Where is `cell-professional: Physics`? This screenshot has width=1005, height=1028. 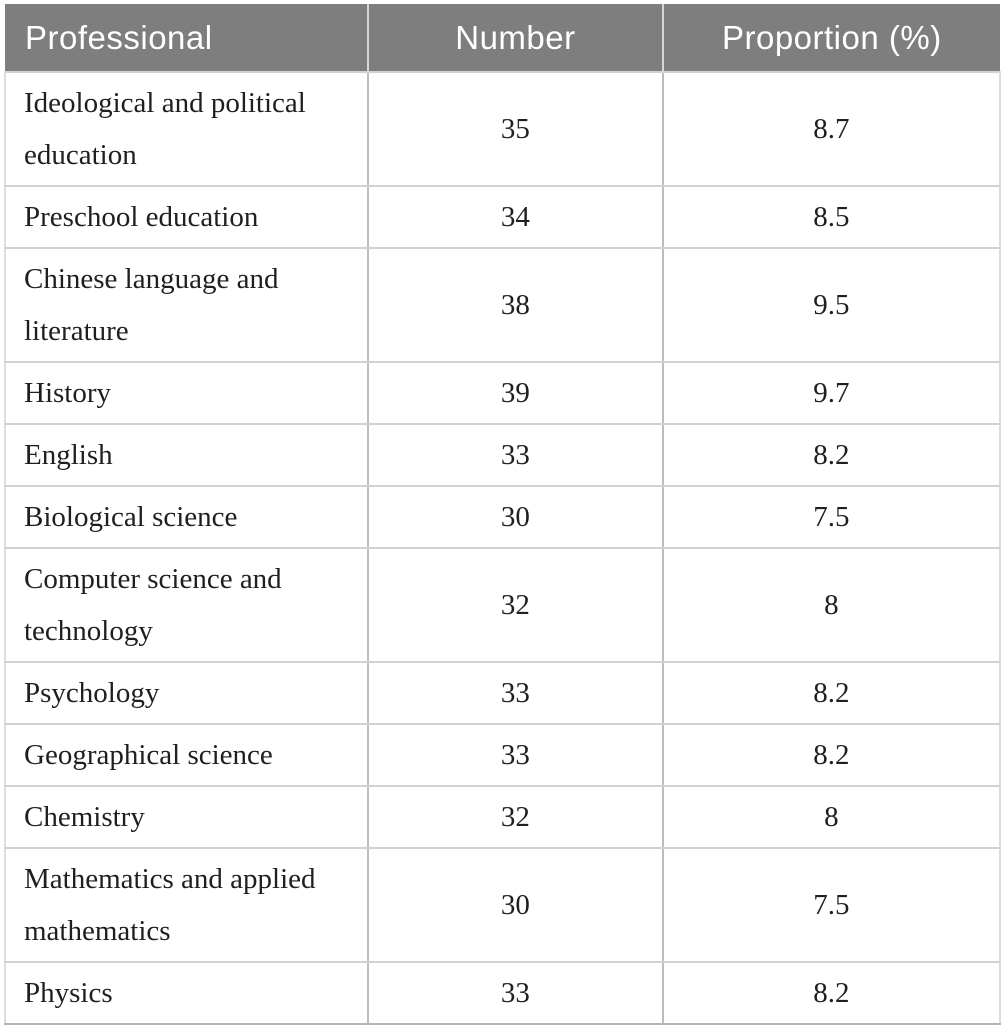 cell-professional: Physics is located at coordinates (186, 993).